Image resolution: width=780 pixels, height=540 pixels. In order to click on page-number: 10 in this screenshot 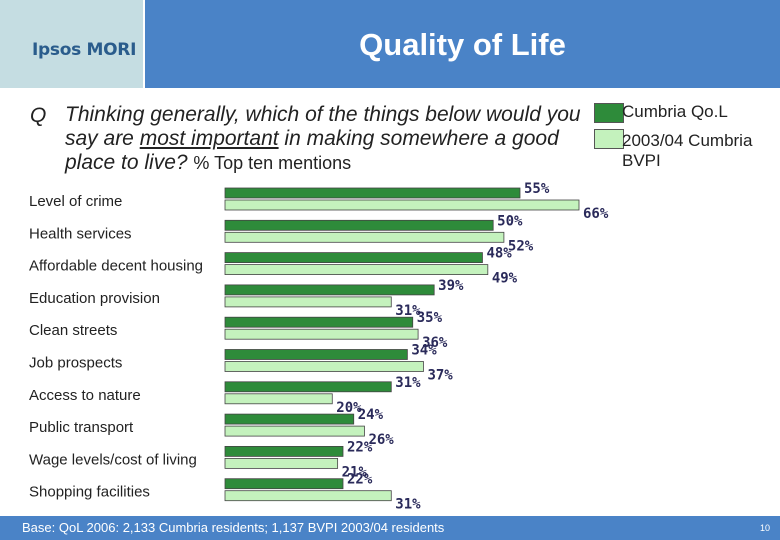, I will do `click(764, 528)`.